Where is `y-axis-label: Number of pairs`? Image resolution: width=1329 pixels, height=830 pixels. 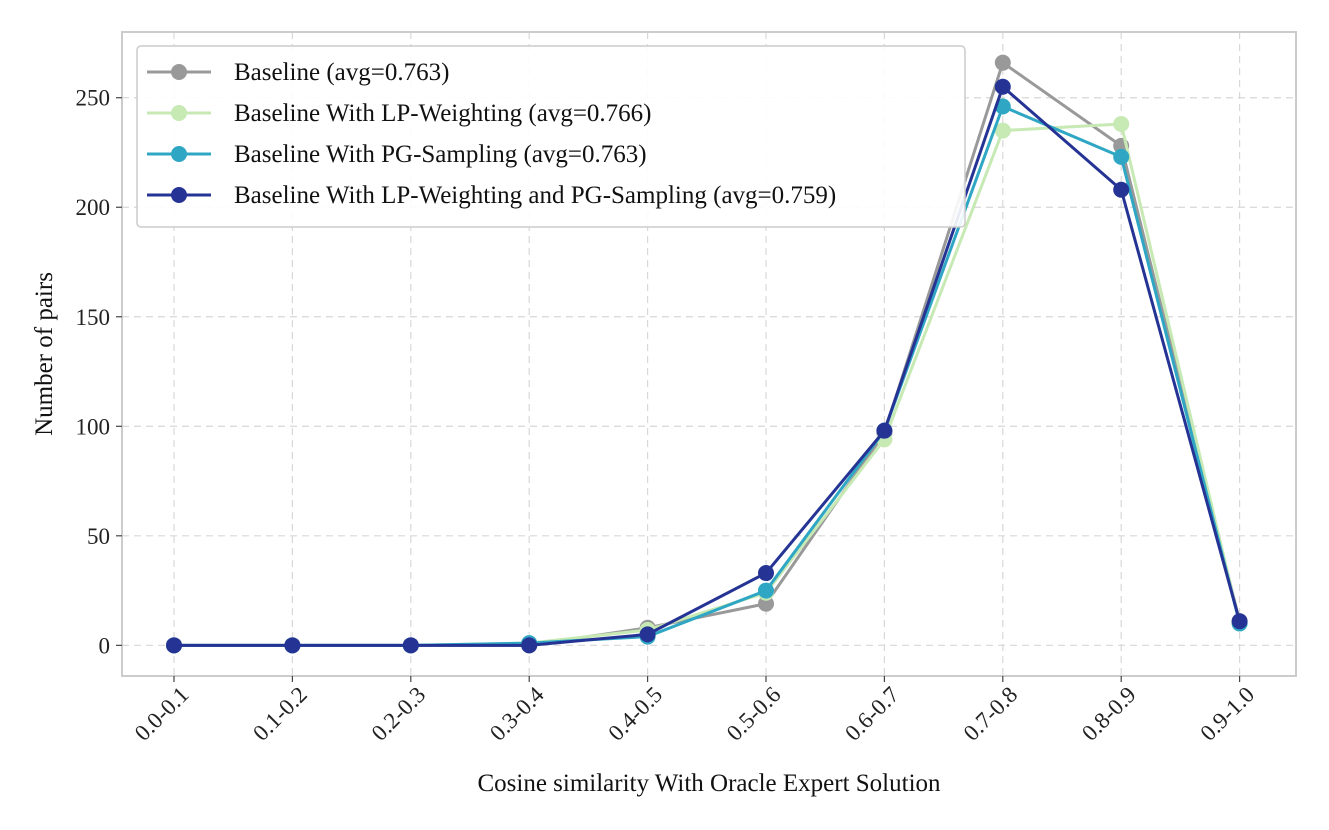 y-axis-label: Number of pairs is located at coordinates (44, 354).